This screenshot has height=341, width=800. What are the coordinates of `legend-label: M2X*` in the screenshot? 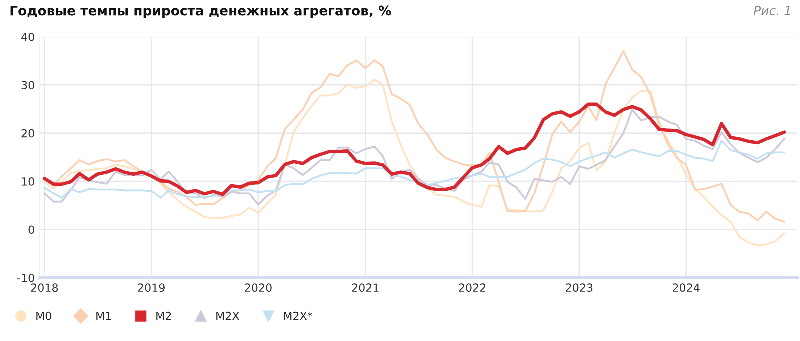 It's located at (298, 316).